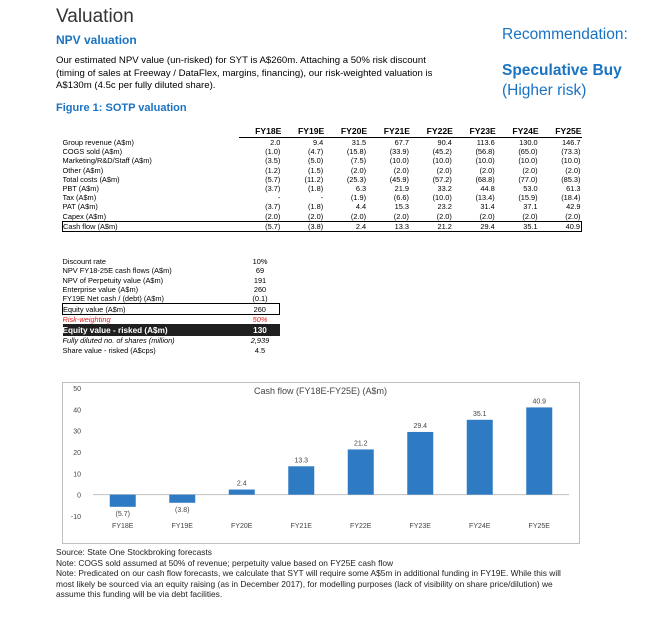 This screenshot has width=645, height=618. Describe the element at coordinates (401, 198) in the screenshot. I see `table-cell: (6.6)` at that location.